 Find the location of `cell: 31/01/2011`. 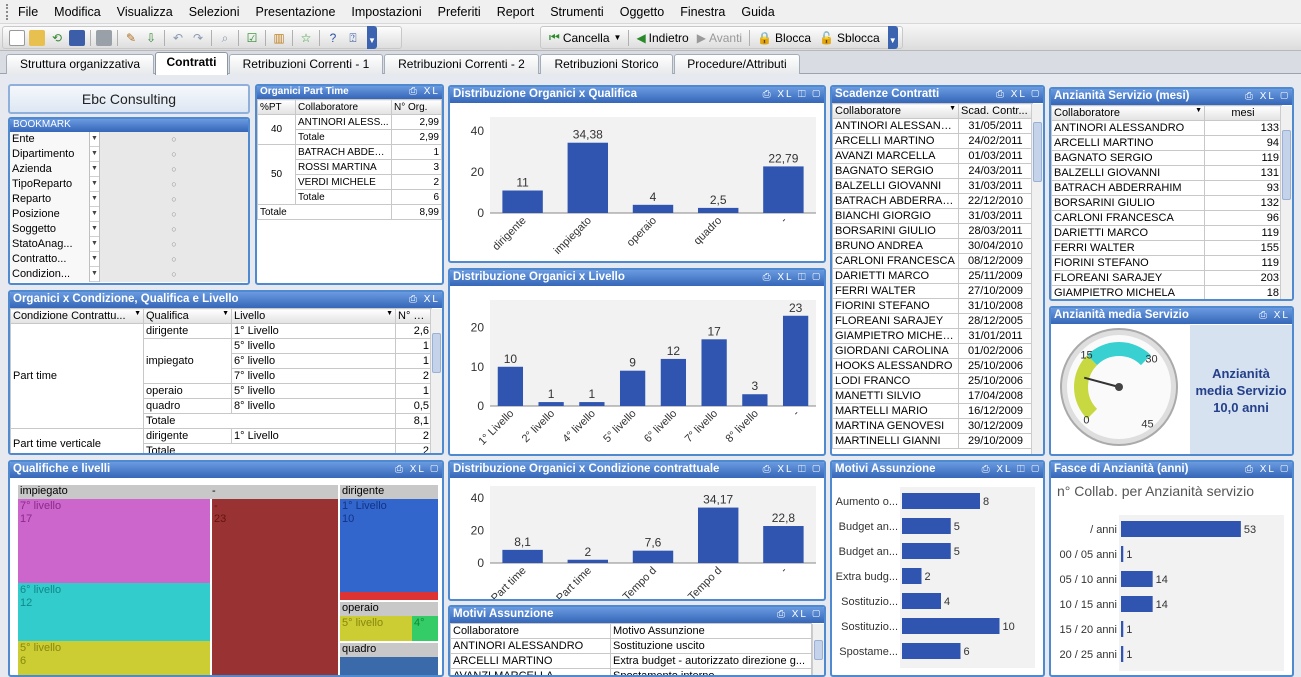

cell: 31/01/2011 is located at coordinates (995, 336).